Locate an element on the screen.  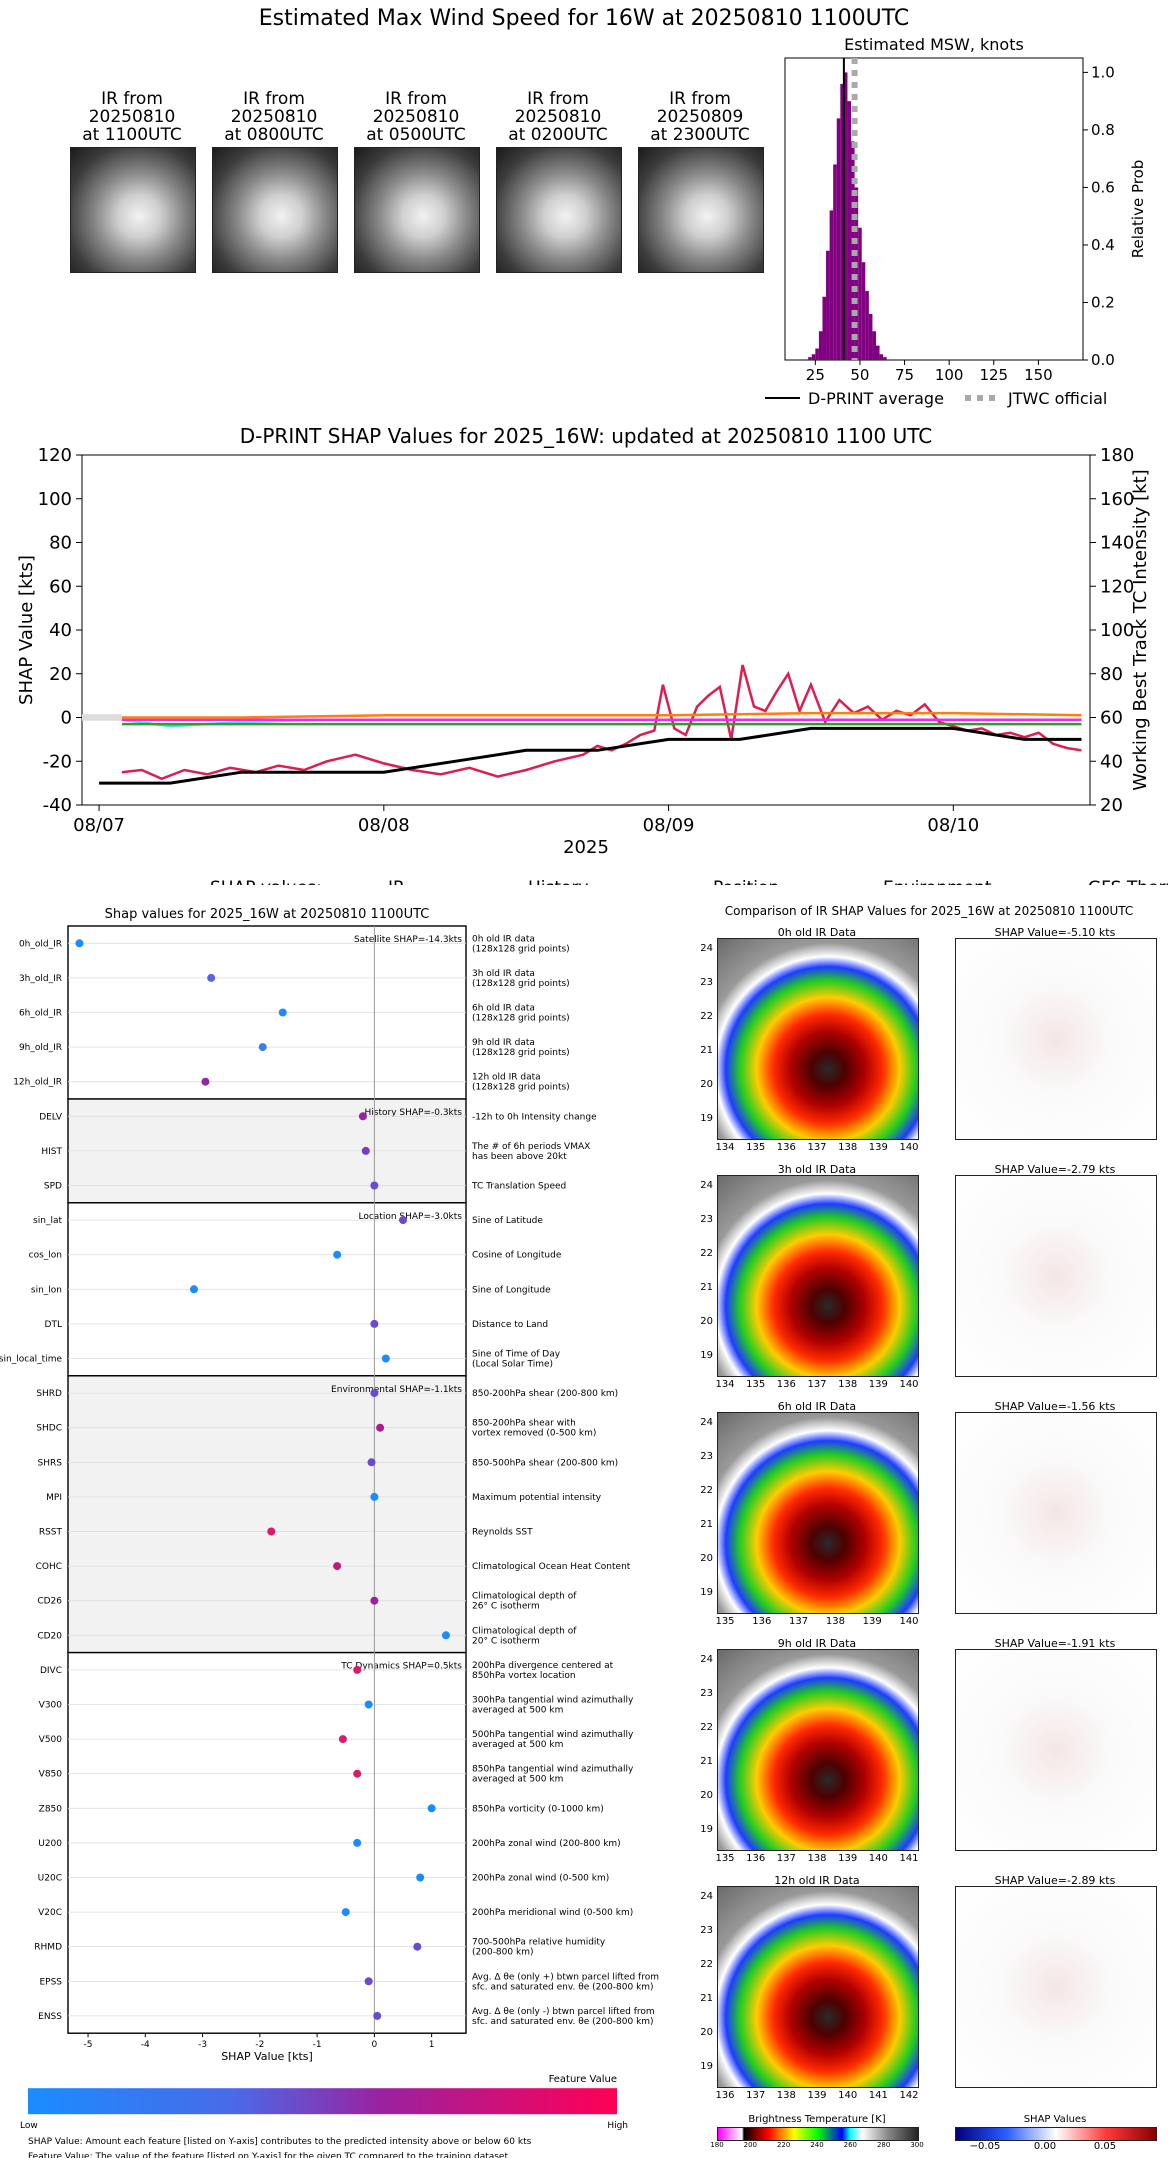
ir-thumbnail-caption-line: 20250810 is located at coordinates (274, 117).